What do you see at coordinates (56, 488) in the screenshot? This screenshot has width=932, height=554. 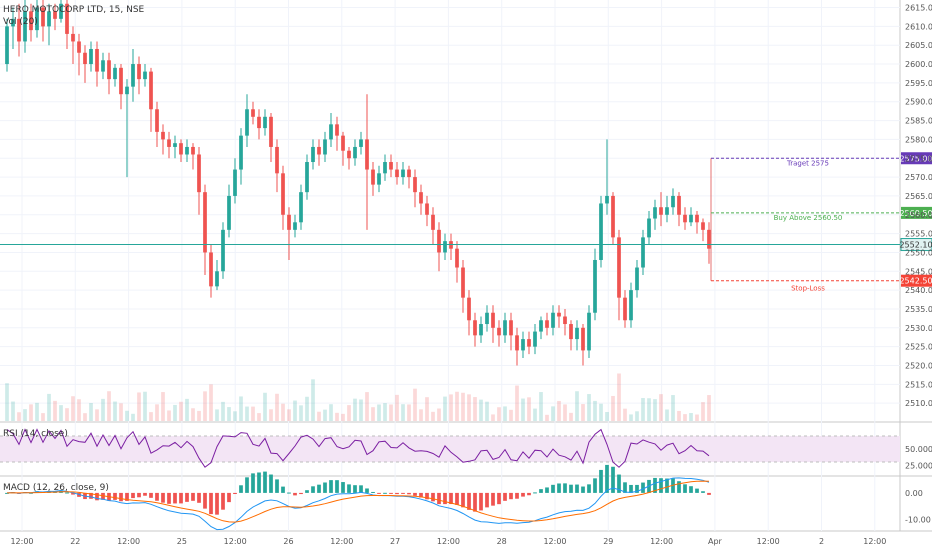 I see `macd-label: MACD (12, 26, close, 9)` at bounding box center [56, 488].